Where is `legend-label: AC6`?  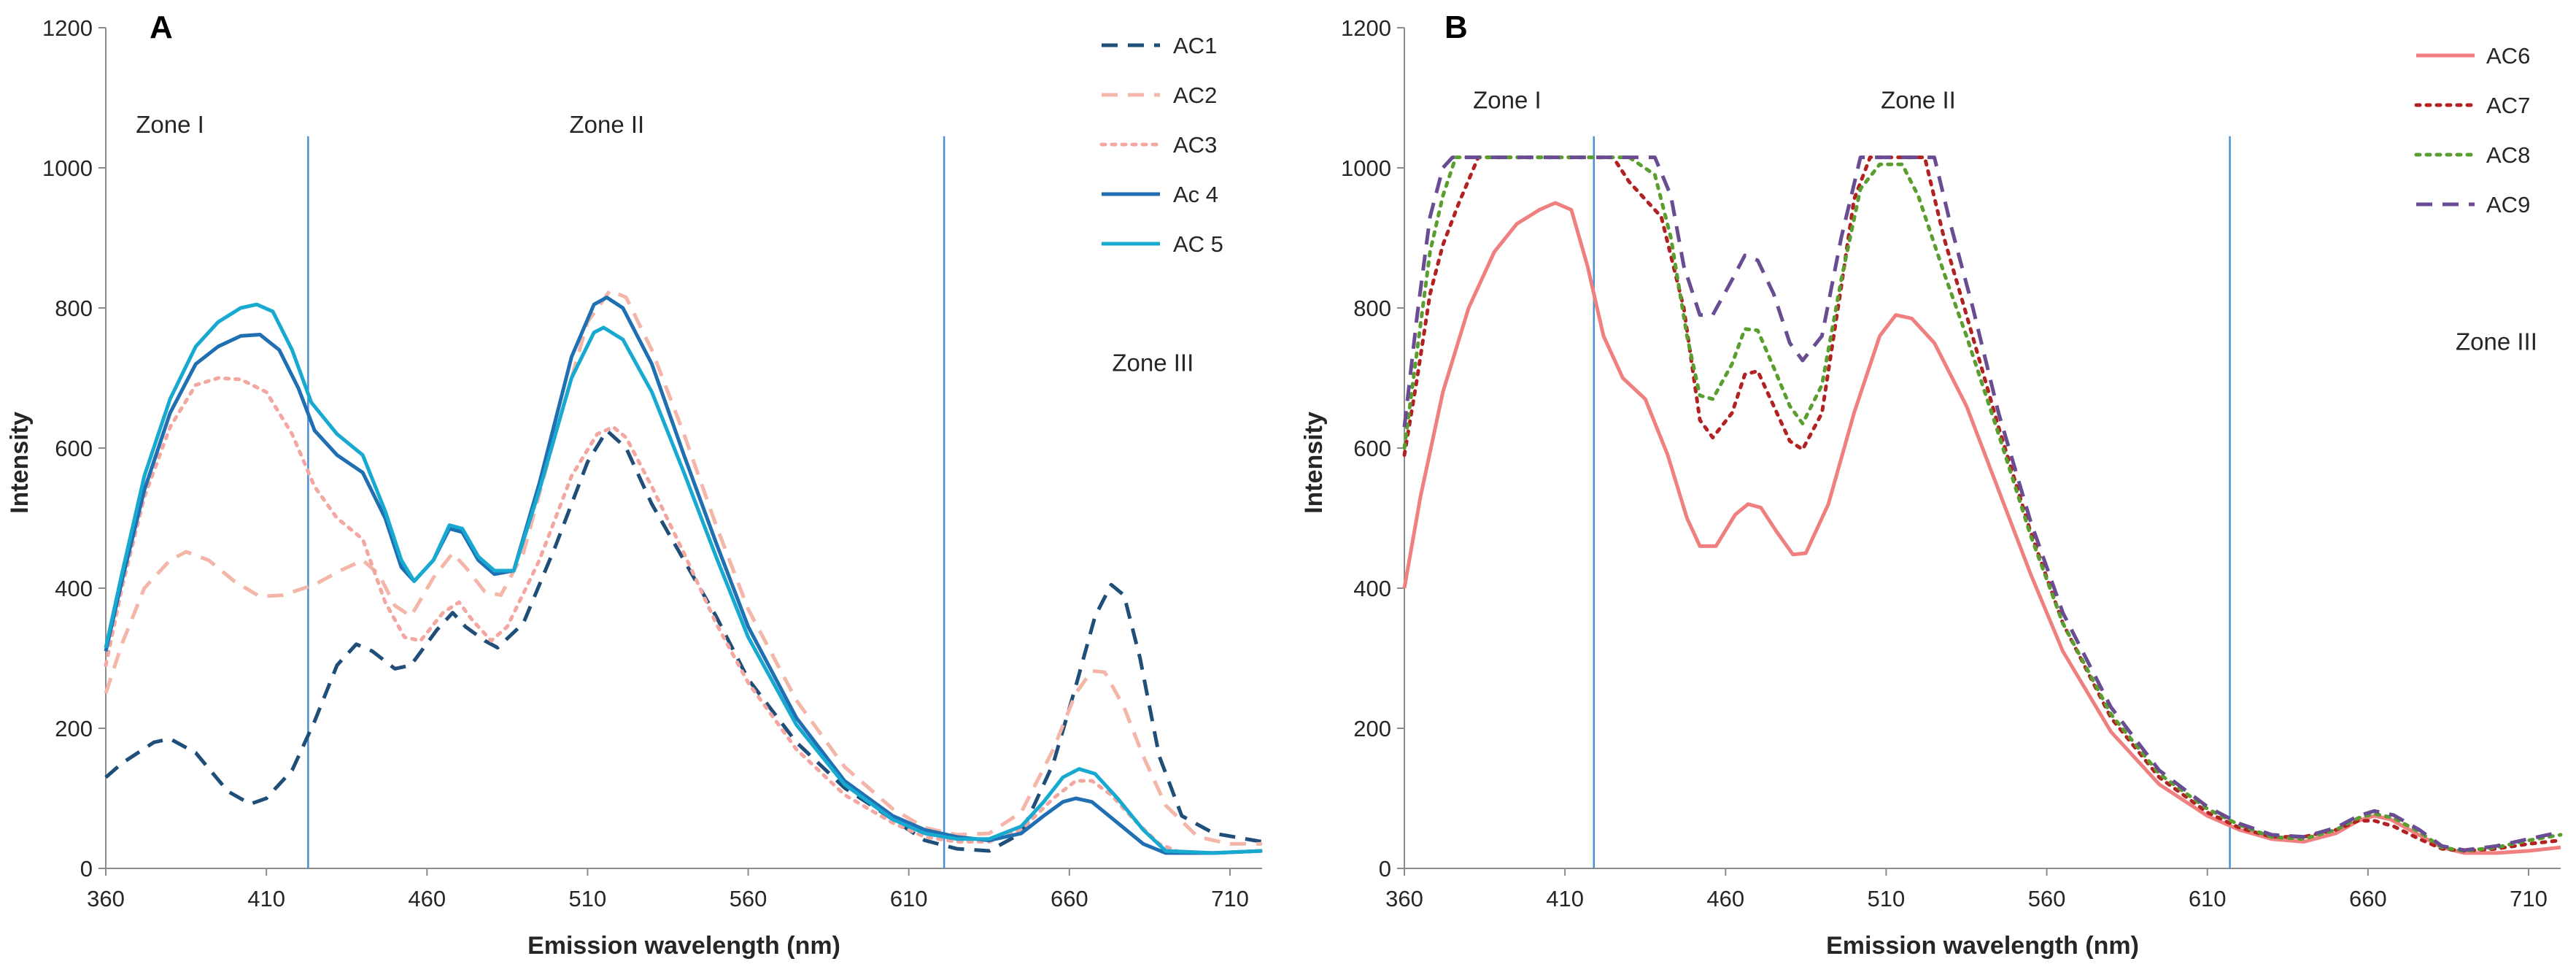 legend-label: AC6 is located at coordinates (2508, 56).